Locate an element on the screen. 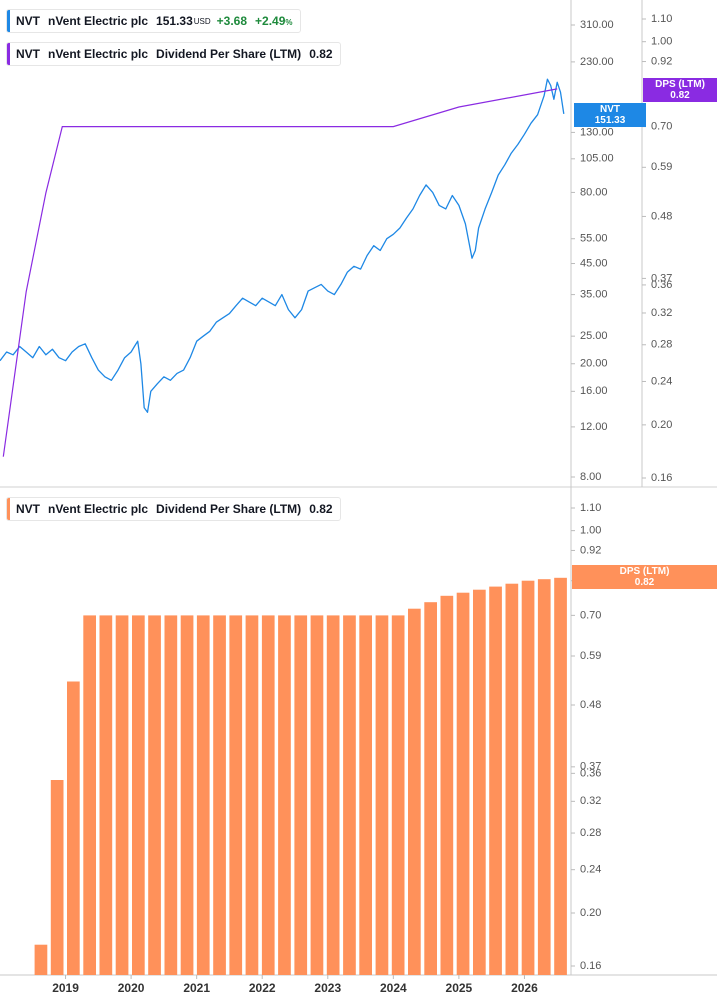 The height and width of the screenshot is (1005, 717). legend-price-swatch is located at coordinates (8, 21).